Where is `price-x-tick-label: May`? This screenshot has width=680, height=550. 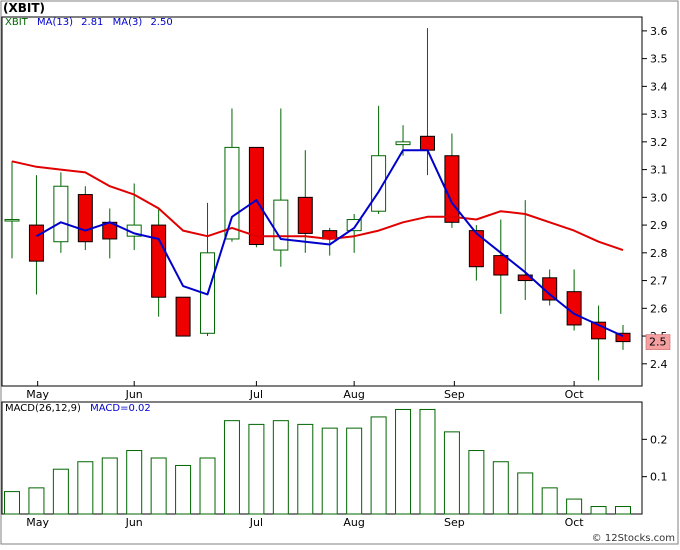
price-x-tick-label: May is located at coordinates (37, 394).